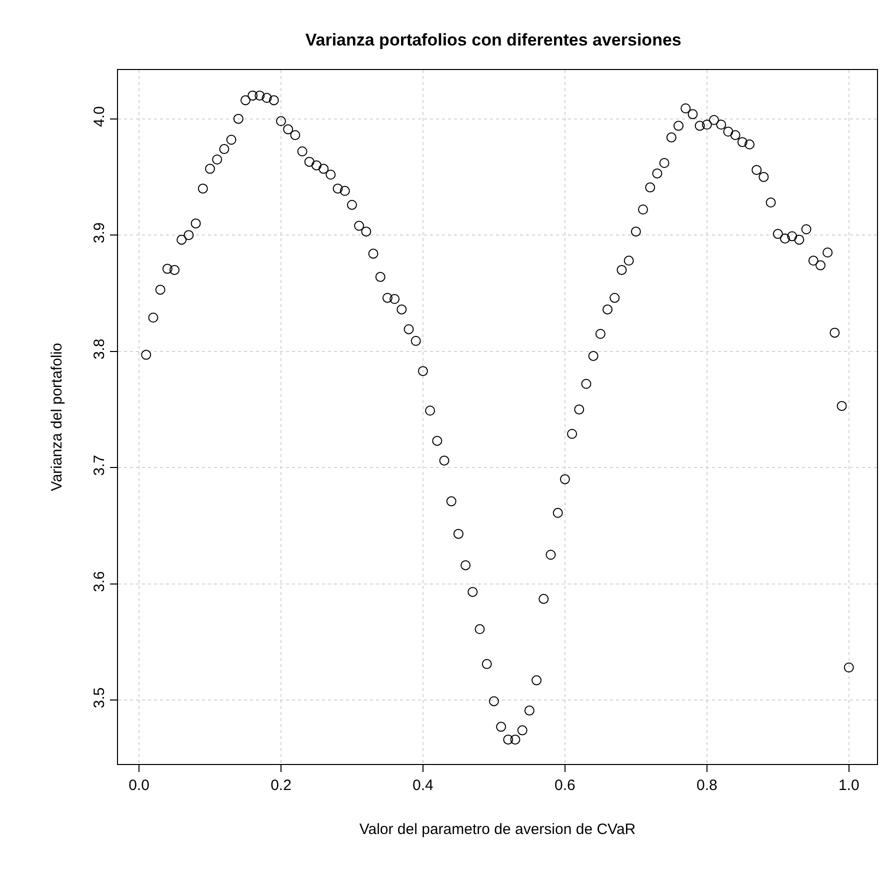 This screenshot has height=874, width=881. Describe the element at coordinates (565, 785) in the screenshot. I see `x-tick-label: 0.6` at that location.